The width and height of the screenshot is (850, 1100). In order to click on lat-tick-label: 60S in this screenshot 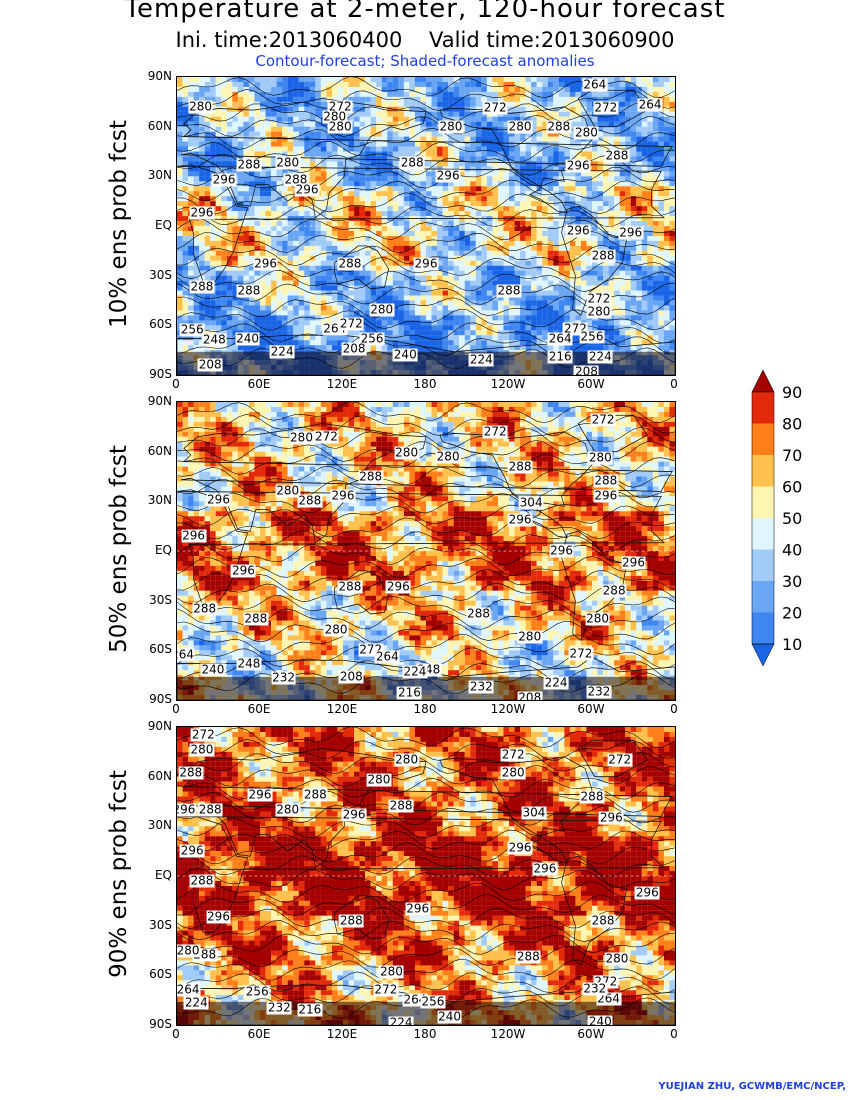, I will do `click(160, 324)`.